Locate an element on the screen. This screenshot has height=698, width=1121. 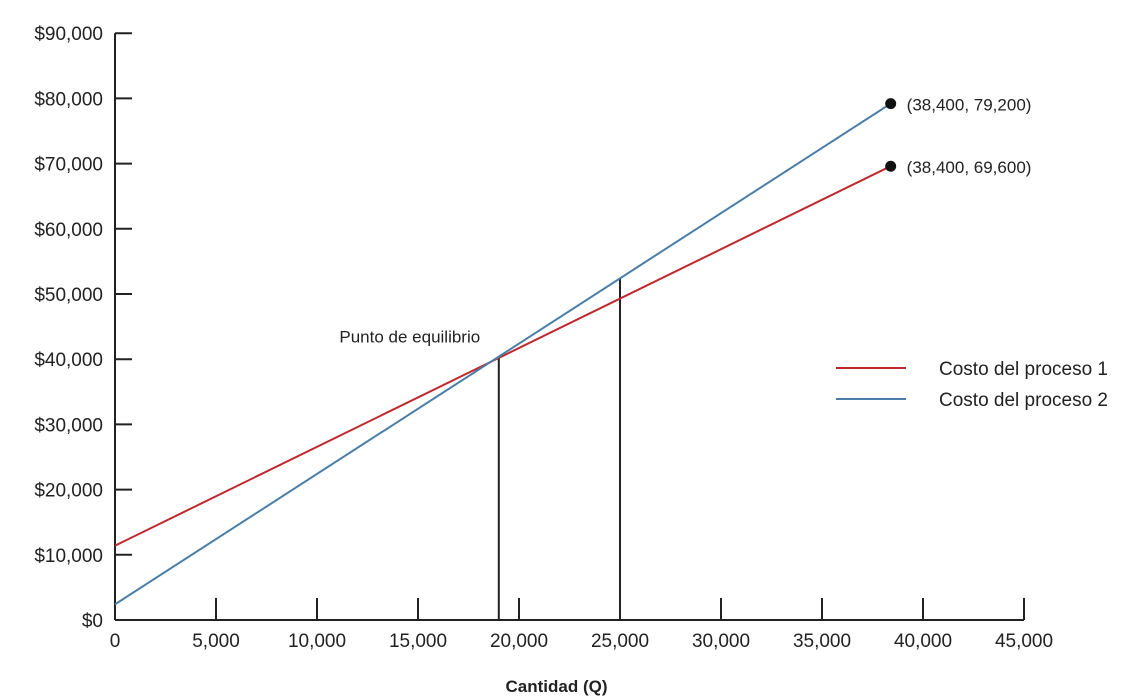
x-tick-label: 20,000 is located at coordinates (519, 641).